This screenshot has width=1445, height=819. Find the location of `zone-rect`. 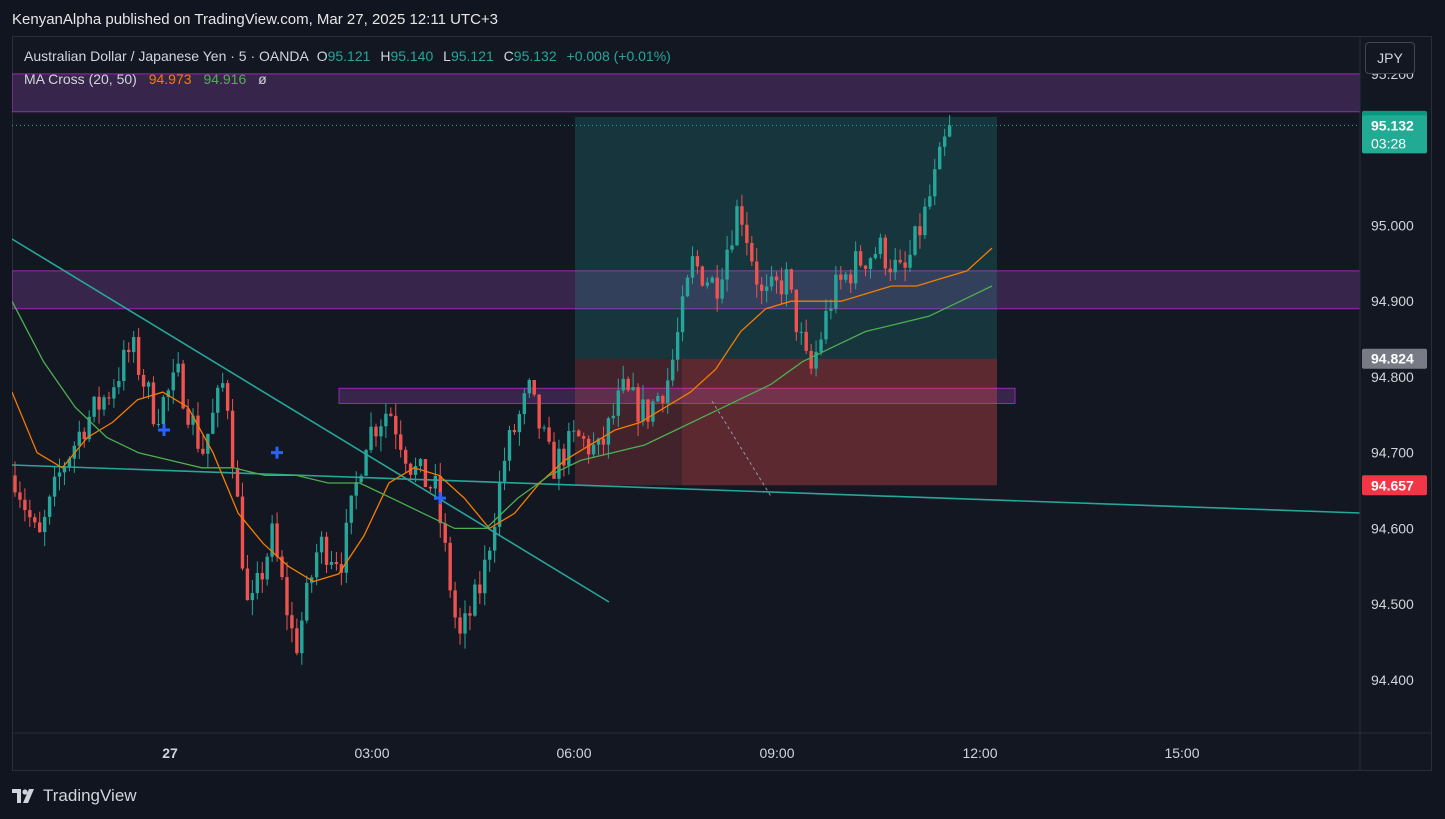

zone-rect is located at coordinates (686, 93).